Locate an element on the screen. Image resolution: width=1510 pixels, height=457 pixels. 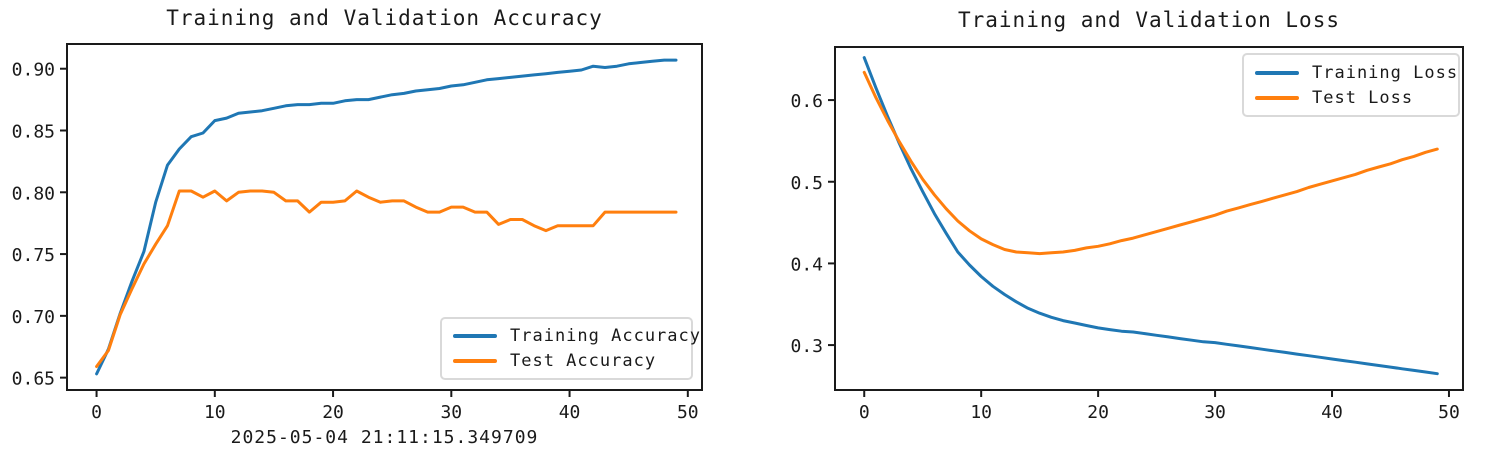
training-loss-line-sample is located at coordinates (1277, 72).